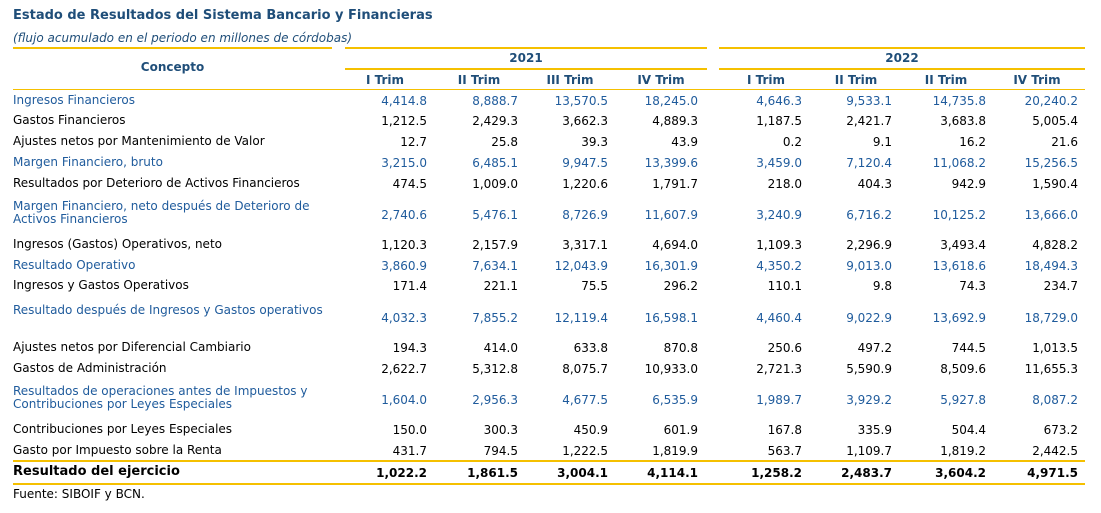 The width and height of the screenshot is (1101, 513). Describe the element at coordinates (404, 163) in the screenshot. I see `table-cell: 3,215.0` at that location.